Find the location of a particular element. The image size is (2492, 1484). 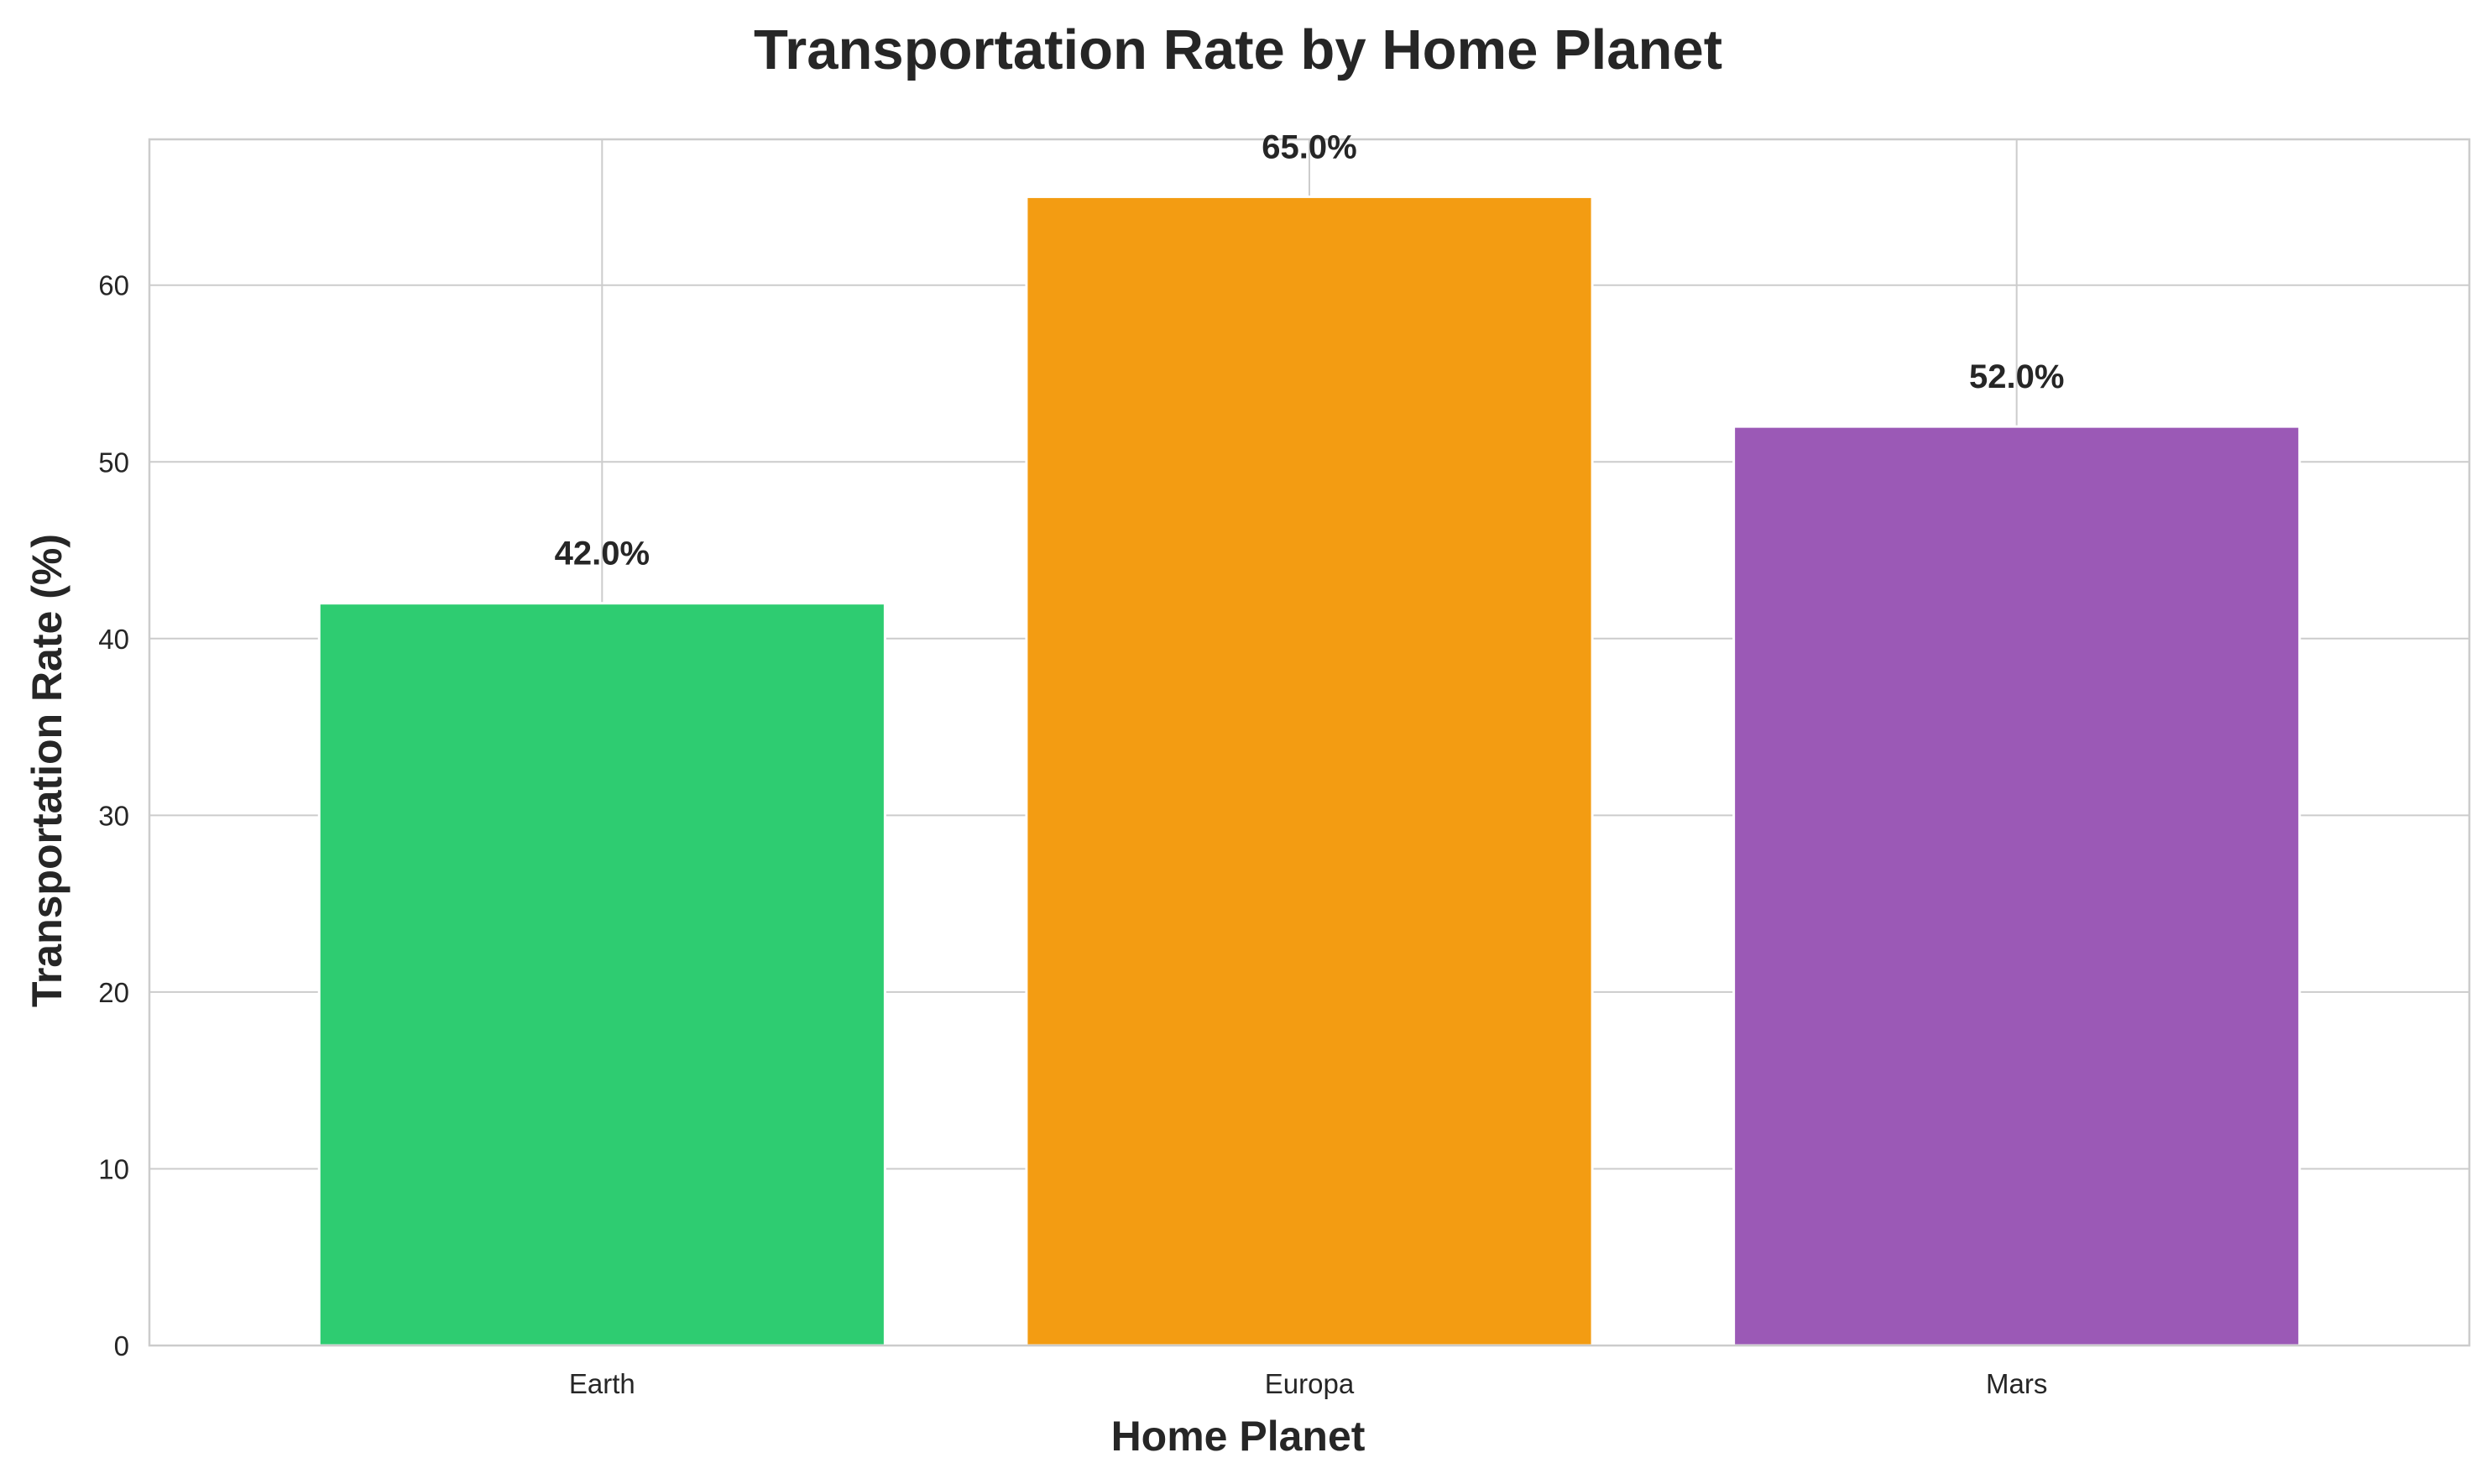

x-axis-ticks: Earth Europa Mars is located at coordinates (1308, 1383).